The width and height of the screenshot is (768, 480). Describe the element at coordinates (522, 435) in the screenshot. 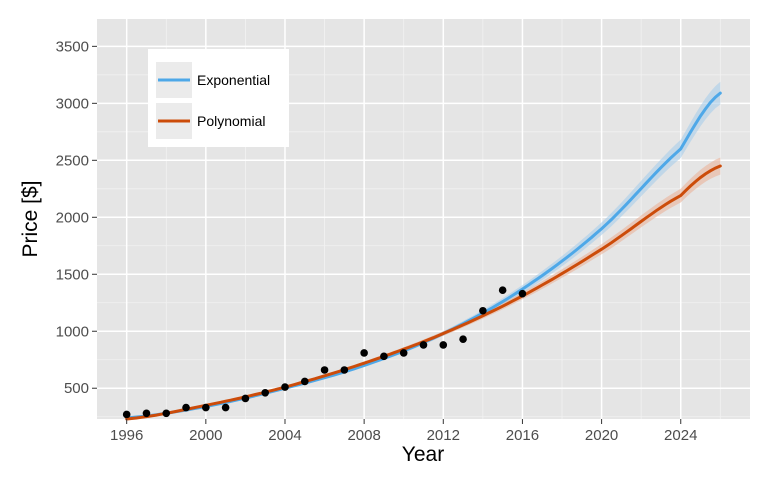

I see `x-tick-label: 2016` at that location.